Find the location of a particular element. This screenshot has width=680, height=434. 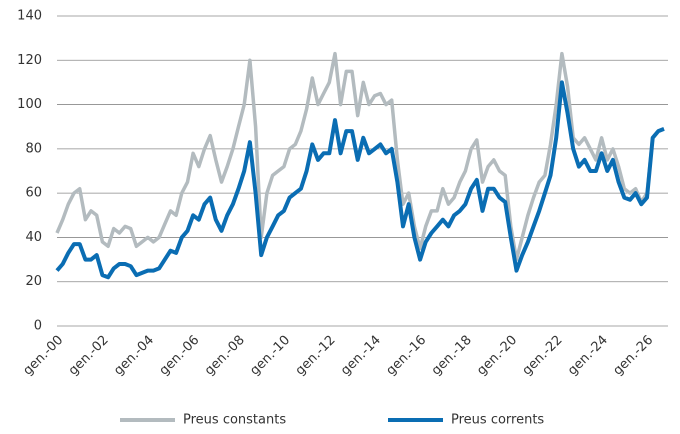

legend-label: Preus constants is located at coordinates (234, 420).